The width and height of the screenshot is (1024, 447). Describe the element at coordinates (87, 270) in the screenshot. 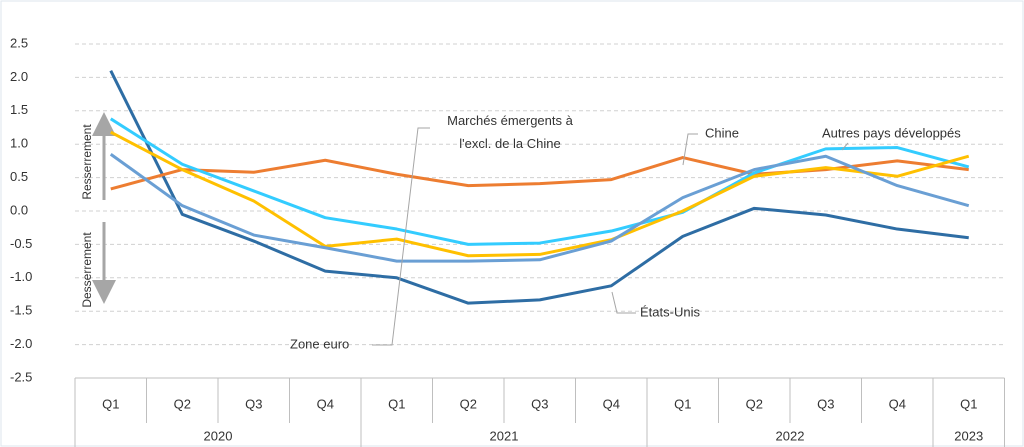

I see `side-label: Desserrement` at that location.